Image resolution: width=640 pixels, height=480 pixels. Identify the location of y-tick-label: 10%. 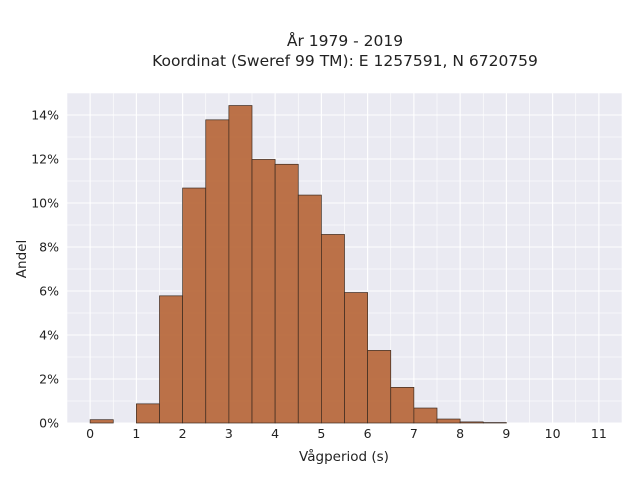
(45, 203).